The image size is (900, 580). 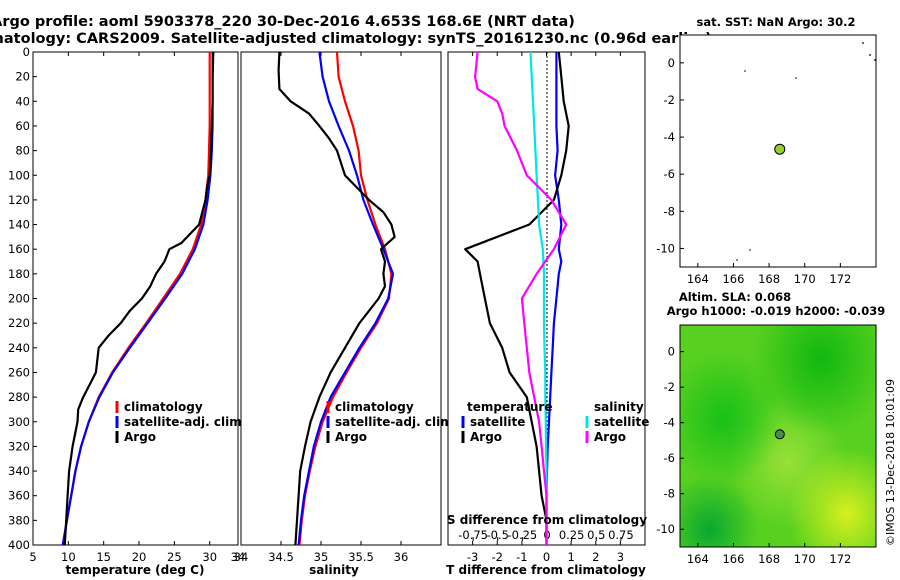 I want to click on depth-tick-label: 320, so click(x=19, y=446).